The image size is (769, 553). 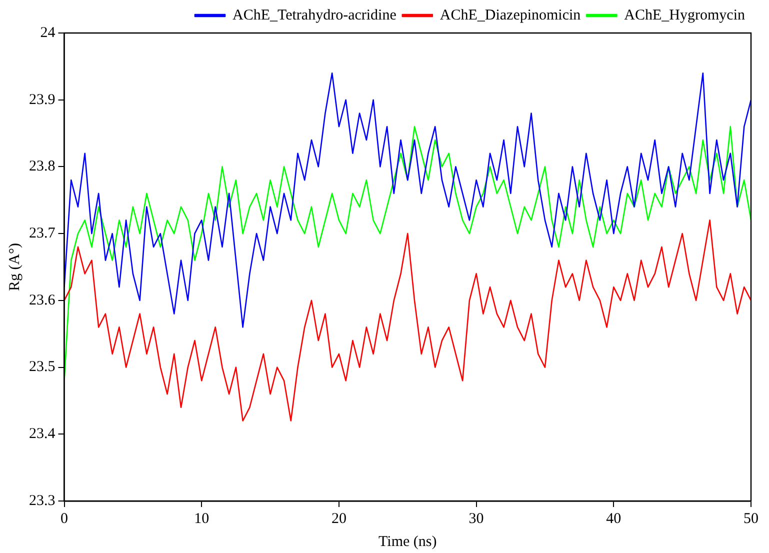 I want to click on x-axis-title: Time (ns), so click(x=407, y=542).